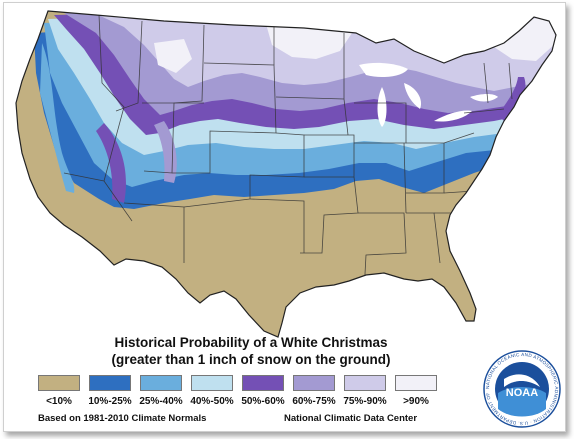  I want to click on legend-item: 40%-50%, so click(213, 394).